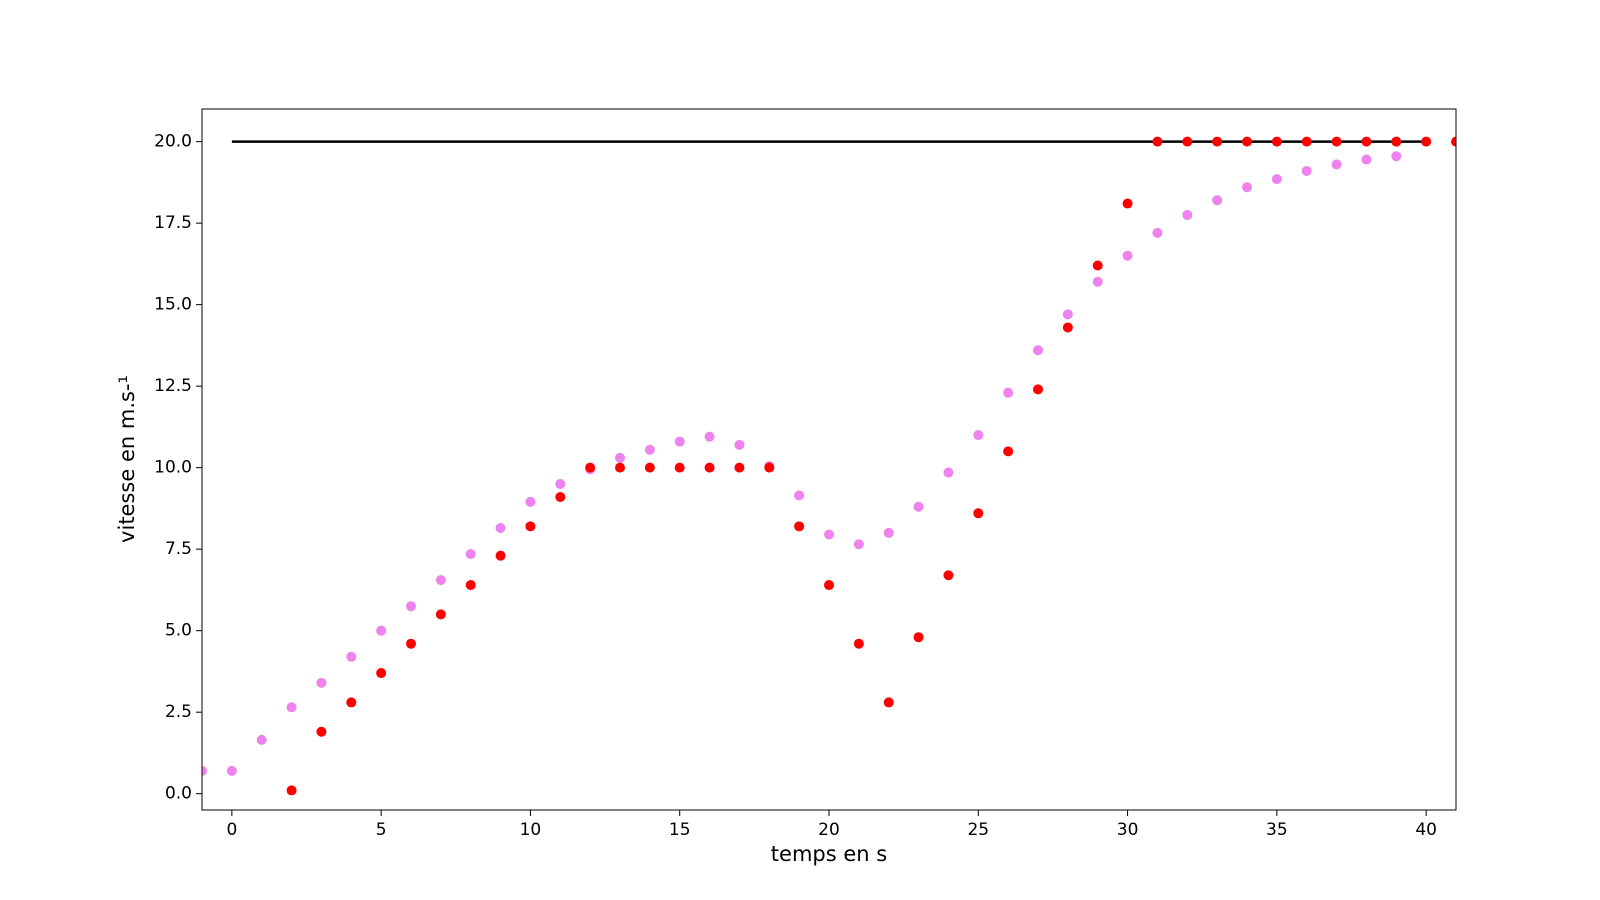  I want to click on y-tick-label: 7.5, so click(178, 549).